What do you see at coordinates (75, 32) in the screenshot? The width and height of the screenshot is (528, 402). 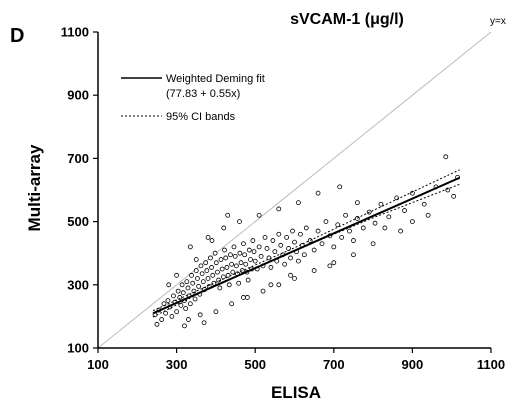 I see `y-tick-label: 1100` at bounding box center [75, 32].